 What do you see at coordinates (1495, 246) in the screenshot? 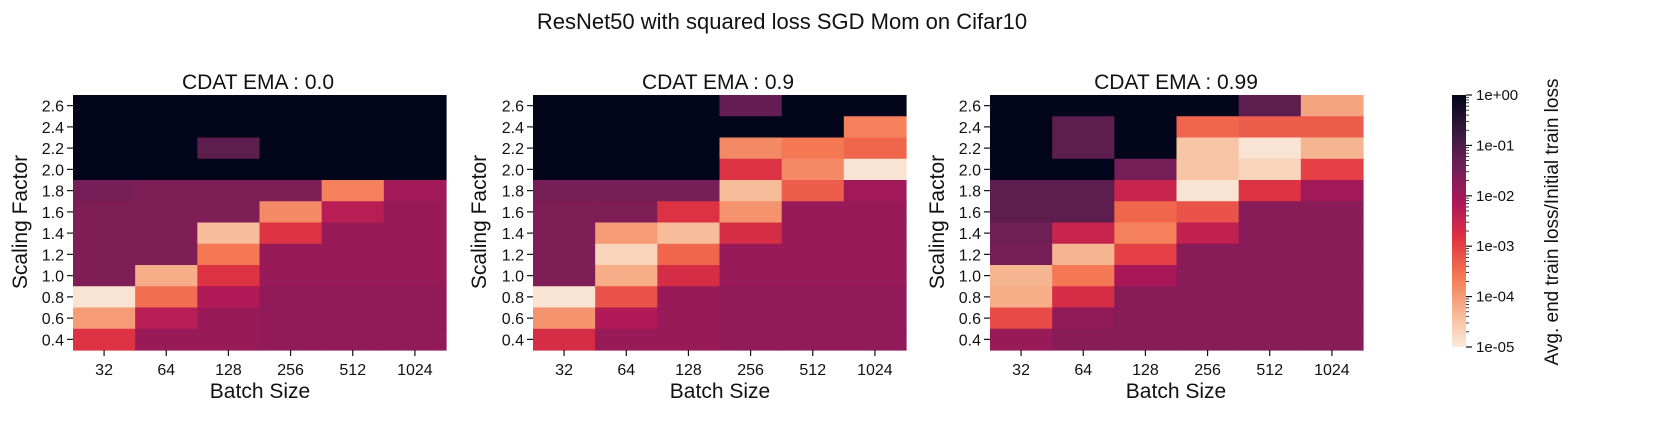
I see `colorbar-tick-label: 1e-03` at bounding box center [1495, 246].